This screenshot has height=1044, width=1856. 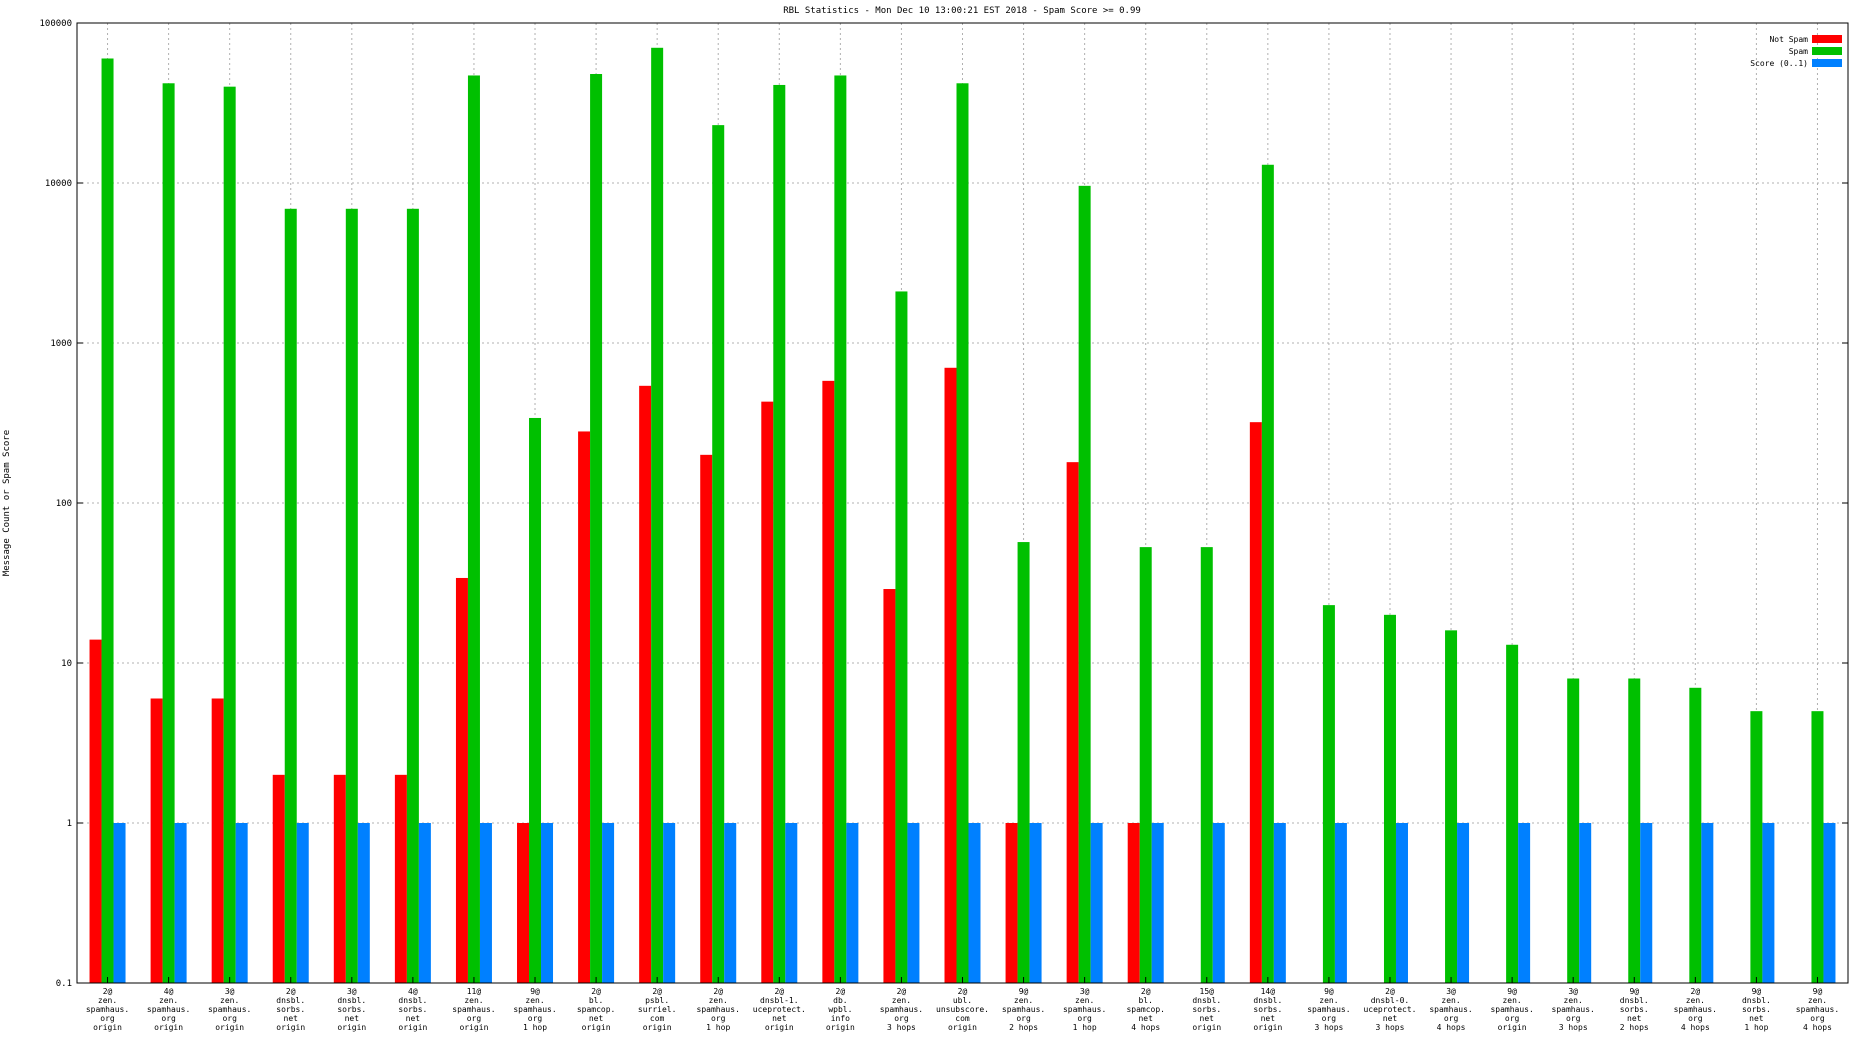 I want to click on legend-label: Score (0..1), so click(x=1779, y=63).